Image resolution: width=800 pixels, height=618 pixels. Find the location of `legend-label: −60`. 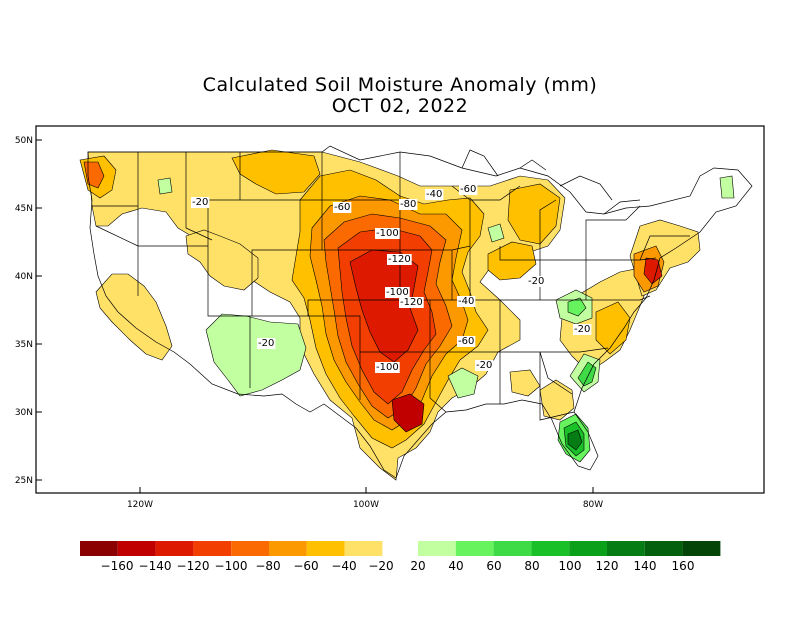

legend-label: −60 is located at coordinates (305, 566).